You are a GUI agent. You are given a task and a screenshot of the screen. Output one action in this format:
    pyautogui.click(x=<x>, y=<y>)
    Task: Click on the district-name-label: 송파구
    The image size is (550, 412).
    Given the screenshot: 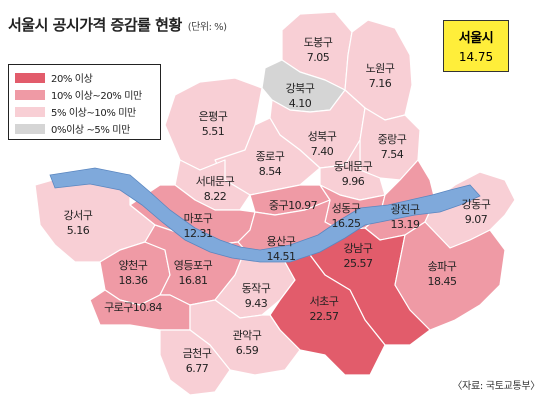 What is the action you would take?
    pyautogui.click(x=442, y=266)
    